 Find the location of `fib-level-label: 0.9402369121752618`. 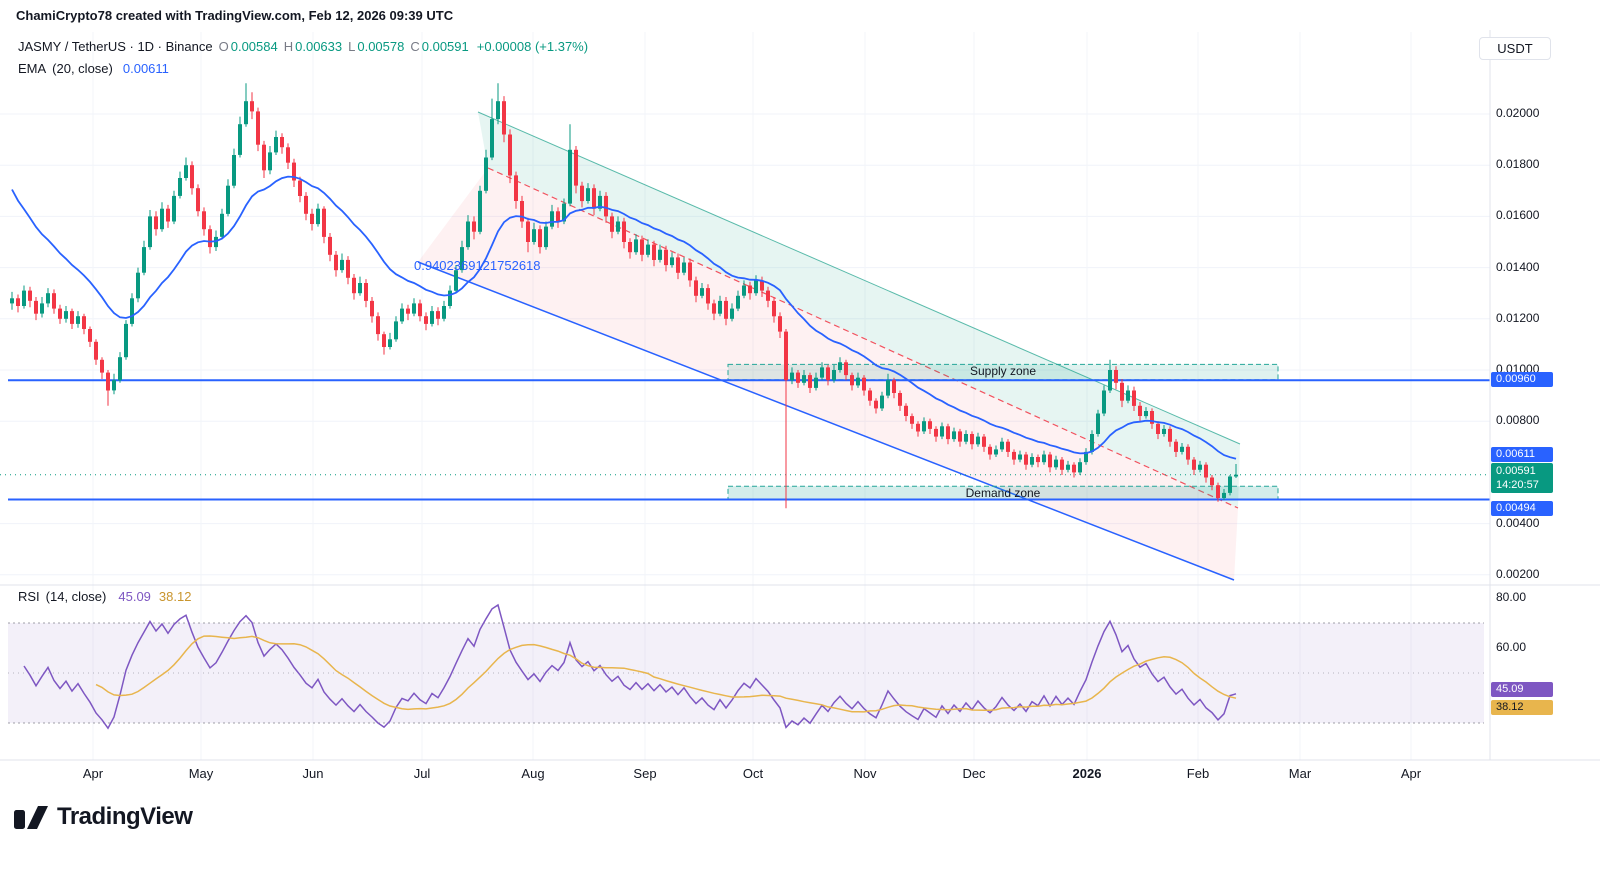

fib-level-label: 0.9402369121752618 is located at coordinates (477, 265).